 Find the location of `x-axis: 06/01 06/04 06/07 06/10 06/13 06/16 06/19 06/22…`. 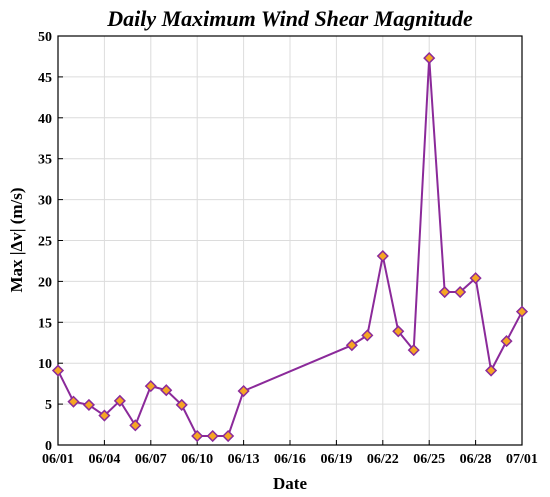

x-axis: 06/01 06/04 06/07 06/10 06/13 06/16 06/19 06/22… is located at coordinates (290, 453).